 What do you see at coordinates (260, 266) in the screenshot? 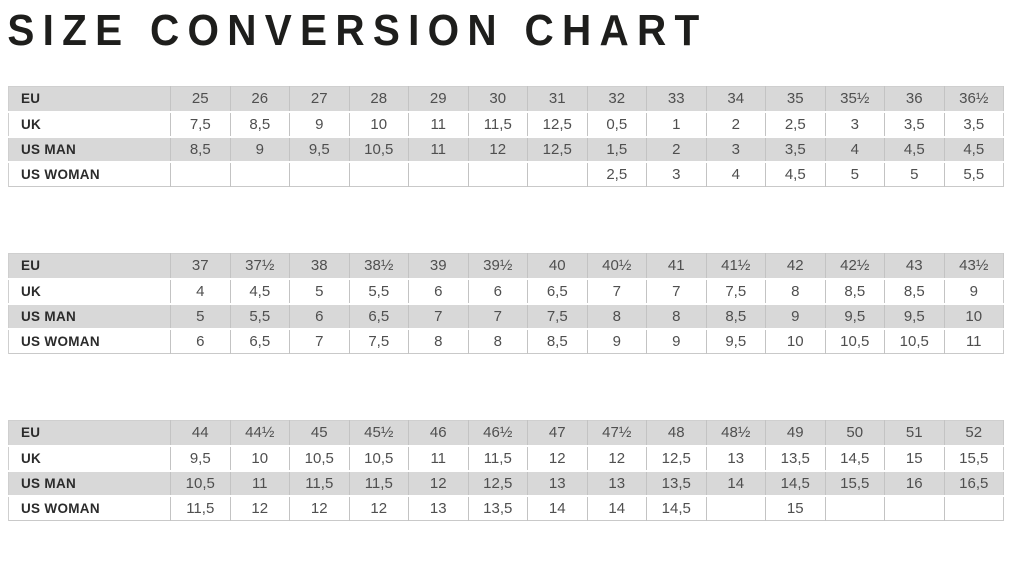
I see `size-cell: 37½` at bounding box center [260, 266].